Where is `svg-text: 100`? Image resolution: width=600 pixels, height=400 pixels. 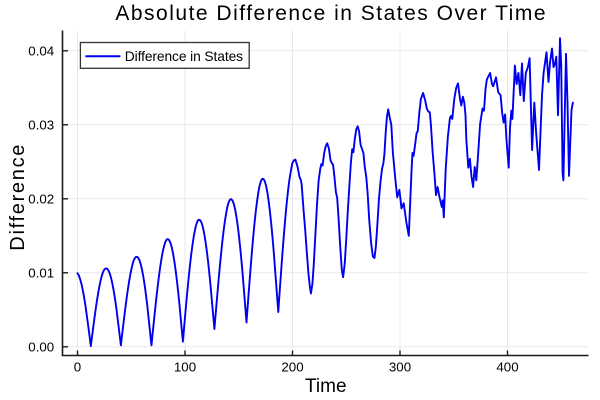
svg-text: 100 is located at coordinates (185, 367).